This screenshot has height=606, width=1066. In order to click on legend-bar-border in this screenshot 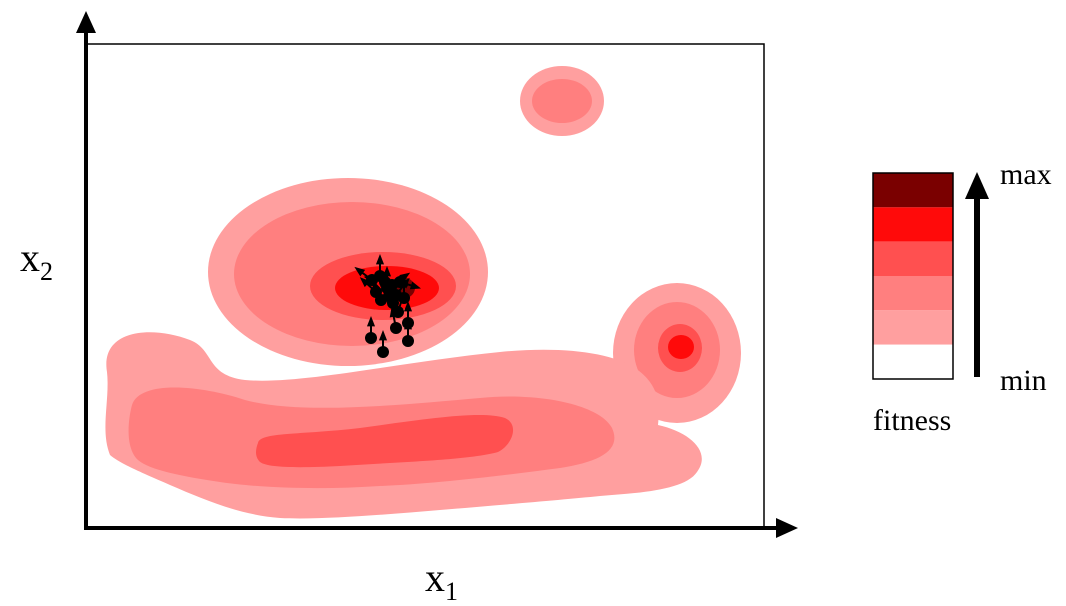, I will do `click(913, 276)`.